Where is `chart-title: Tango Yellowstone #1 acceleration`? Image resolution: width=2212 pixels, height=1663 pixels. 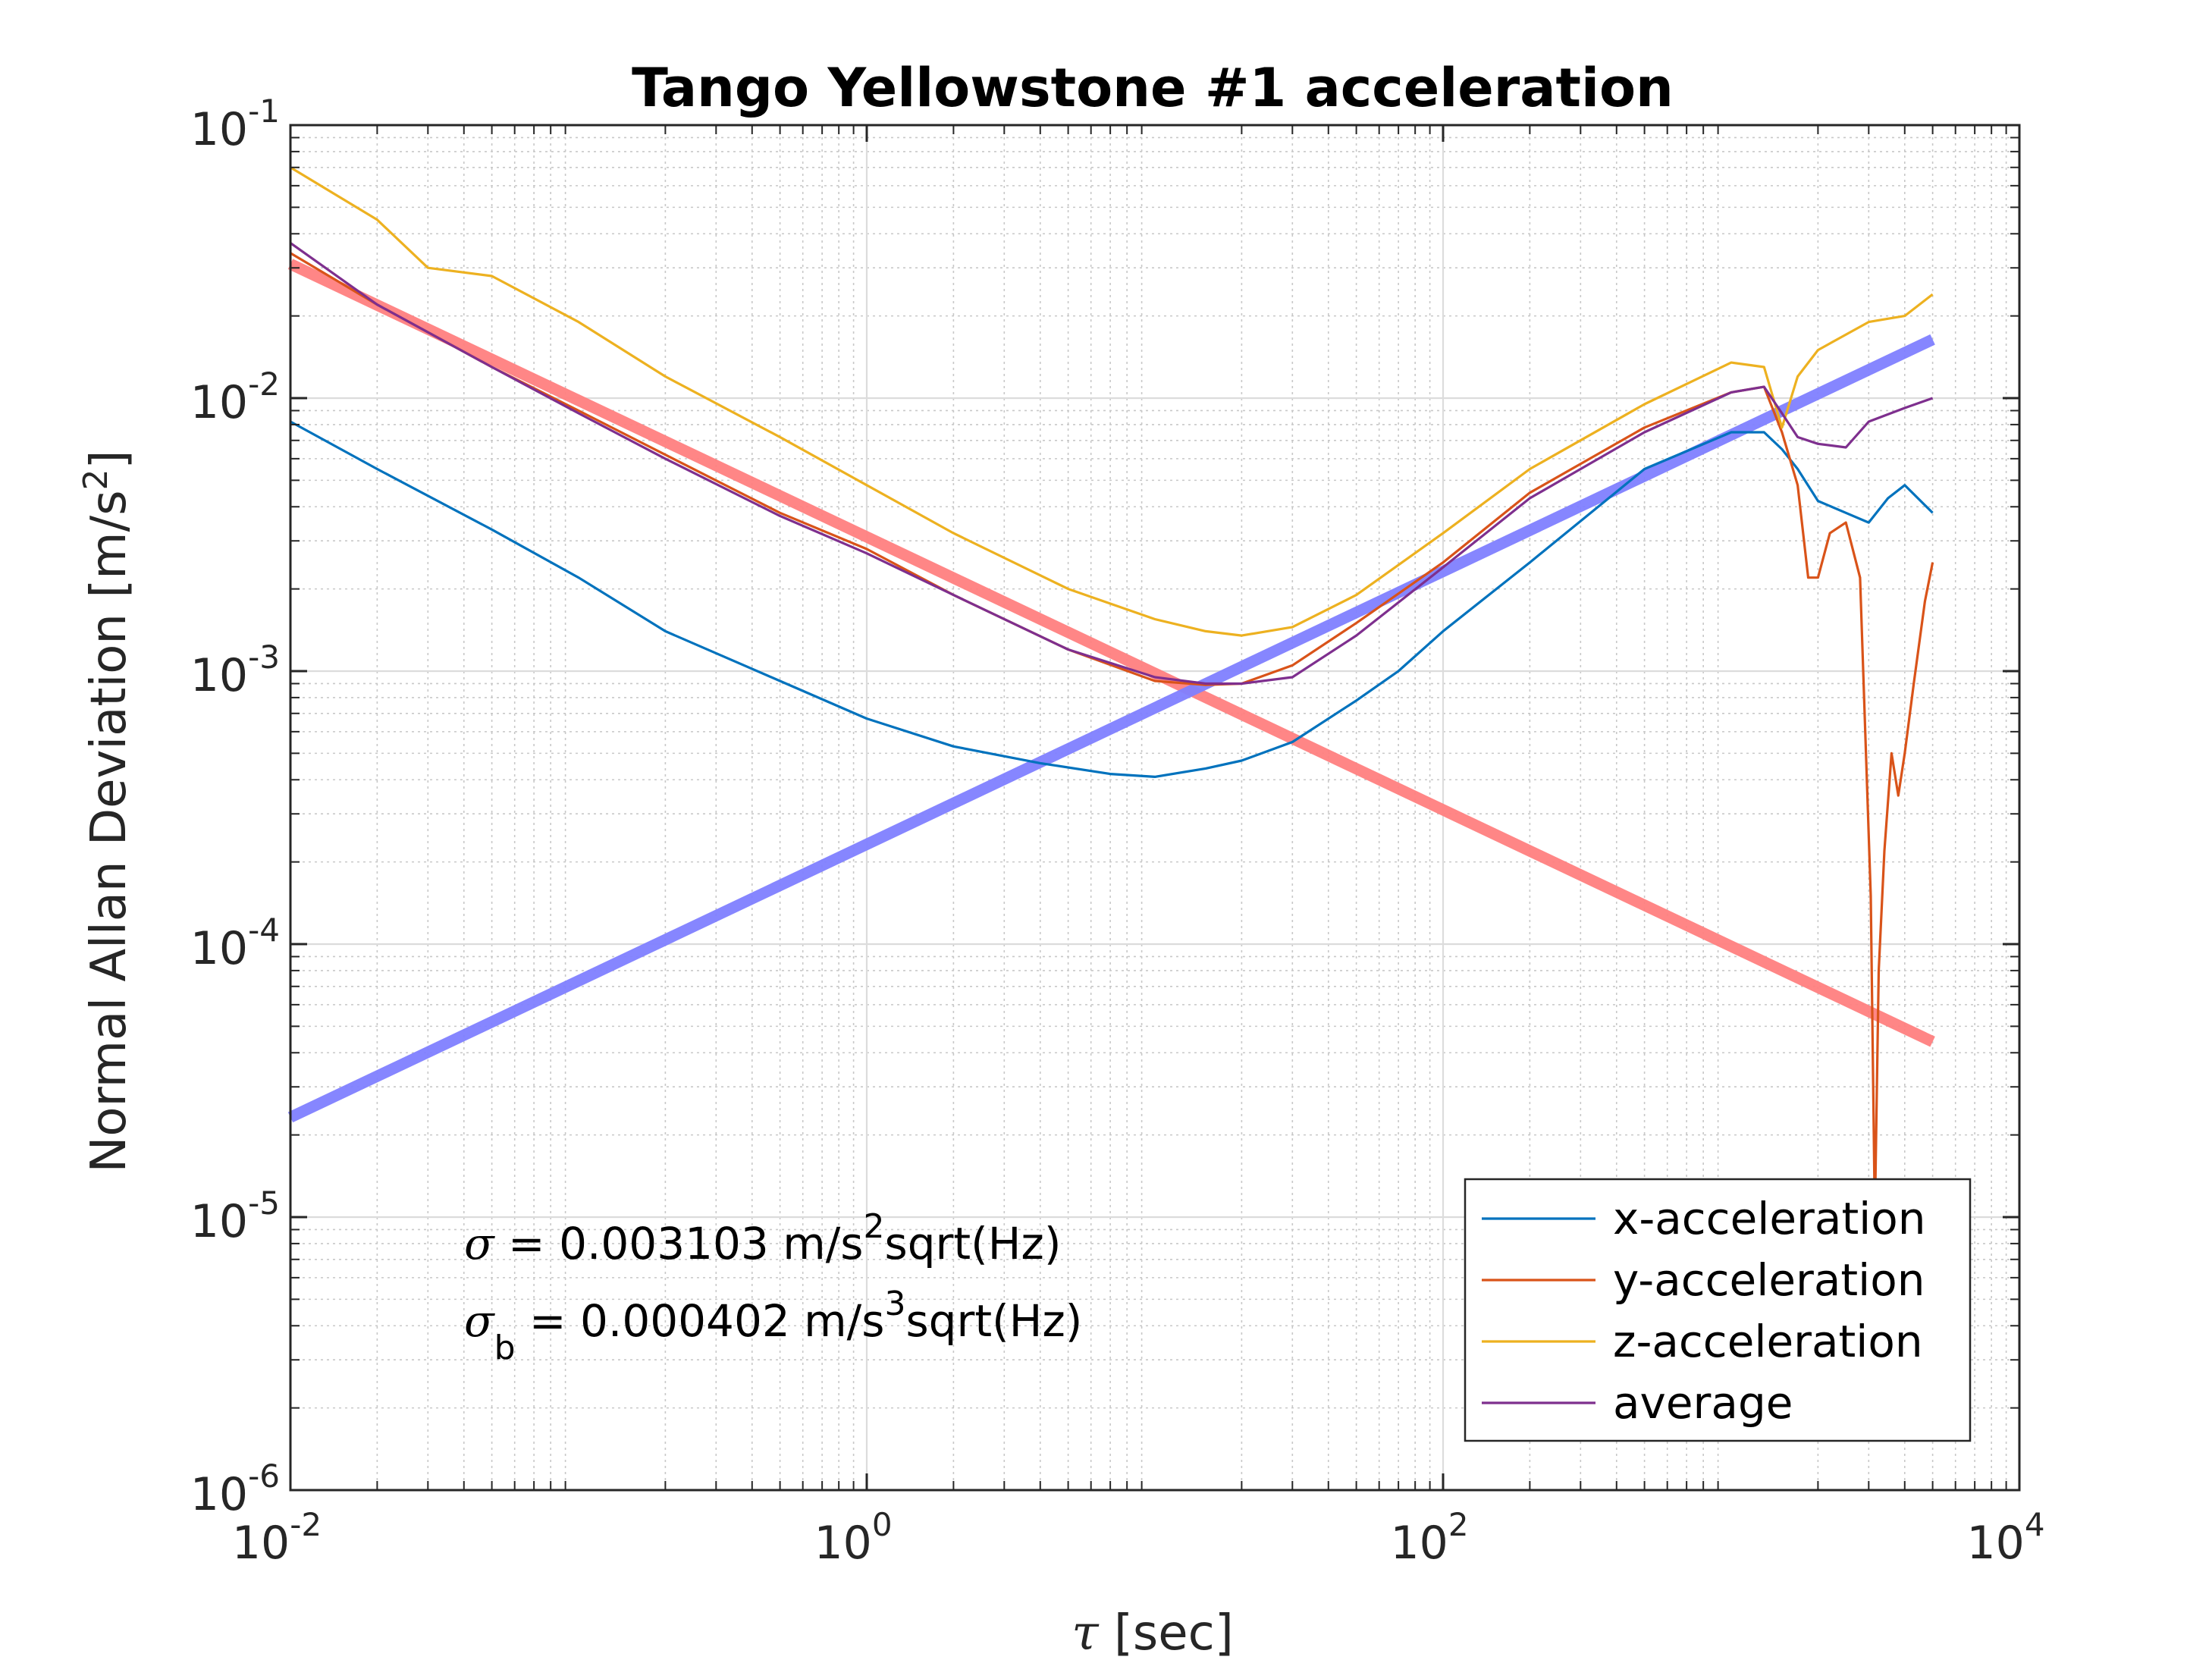
chart-title: Tango Yellowstone #1 acceleration is located at coordinates (1153, 88).